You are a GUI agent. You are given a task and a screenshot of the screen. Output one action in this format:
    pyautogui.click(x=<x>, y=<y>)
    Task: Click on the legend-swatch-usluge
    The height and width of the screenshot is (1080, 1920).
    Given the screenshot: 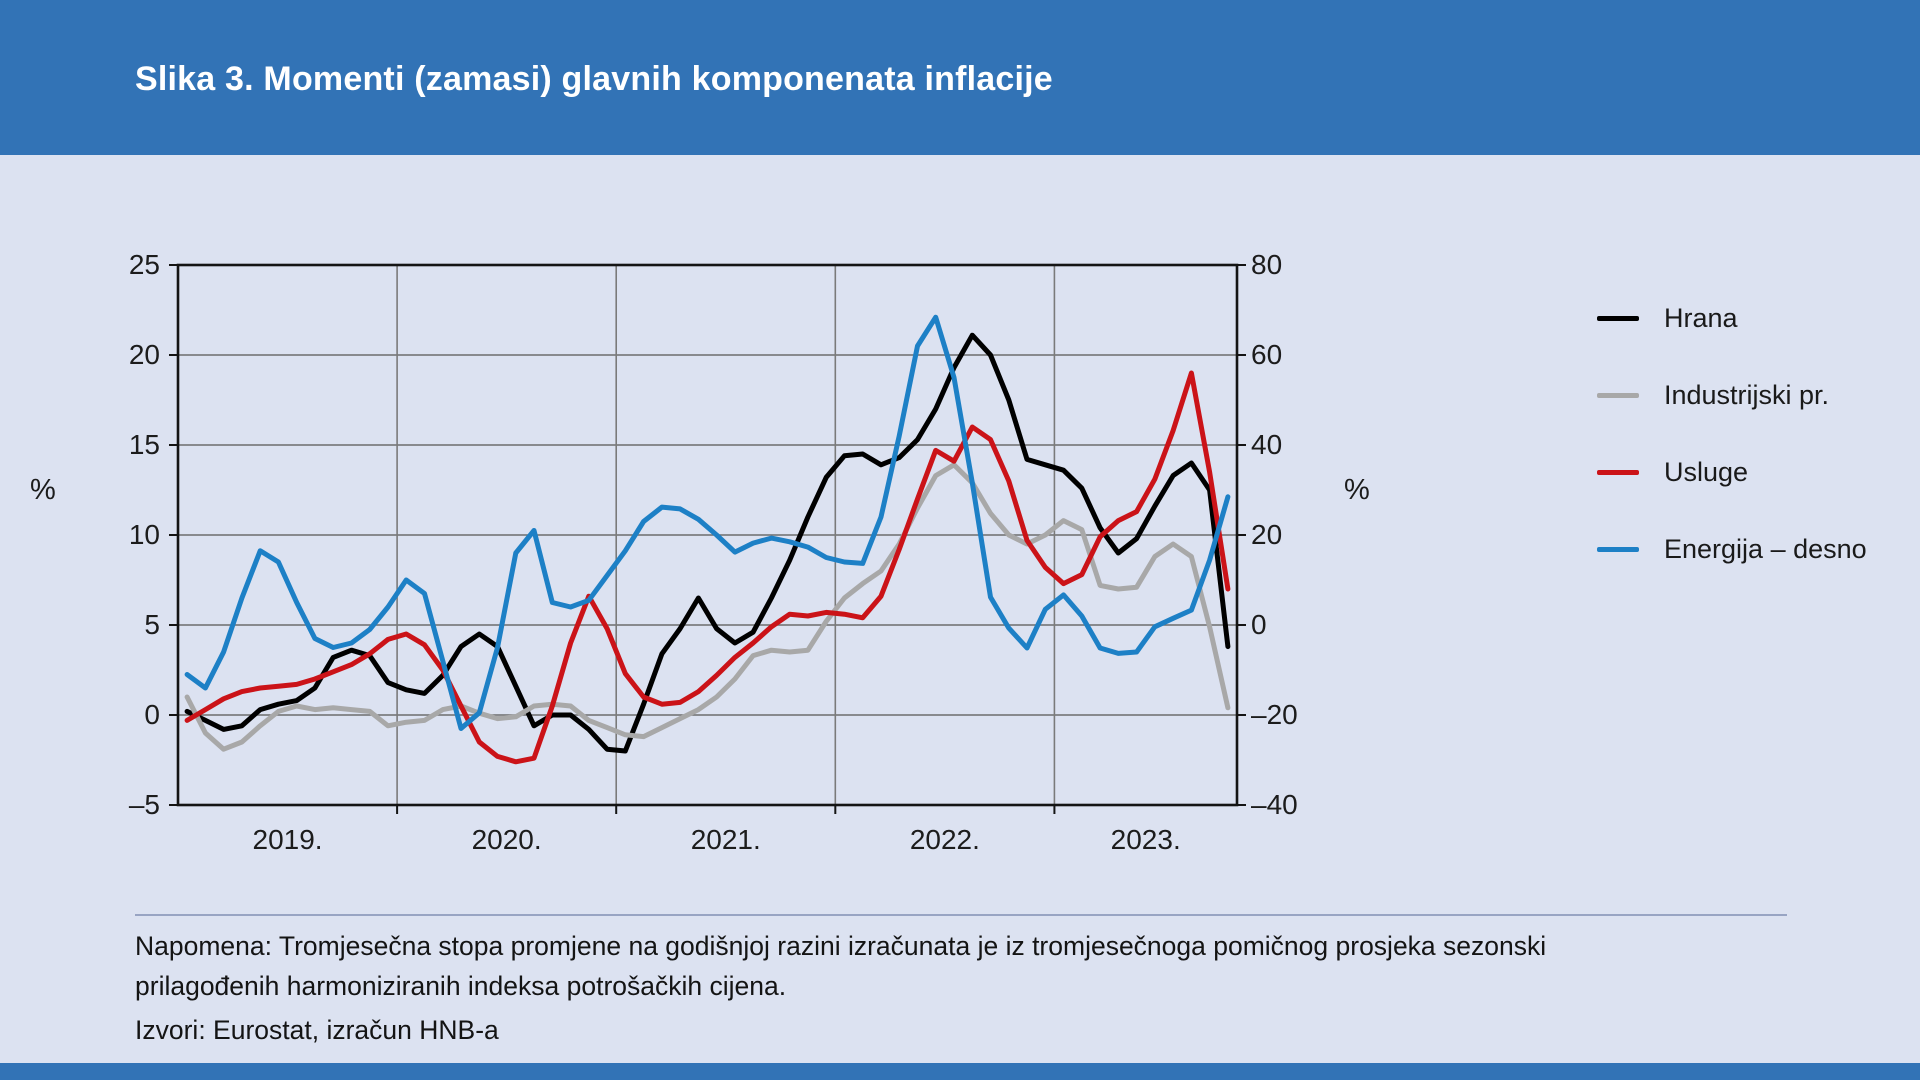 What is the action you would take?
    pyautogui.click(x=1618, y=472)
    